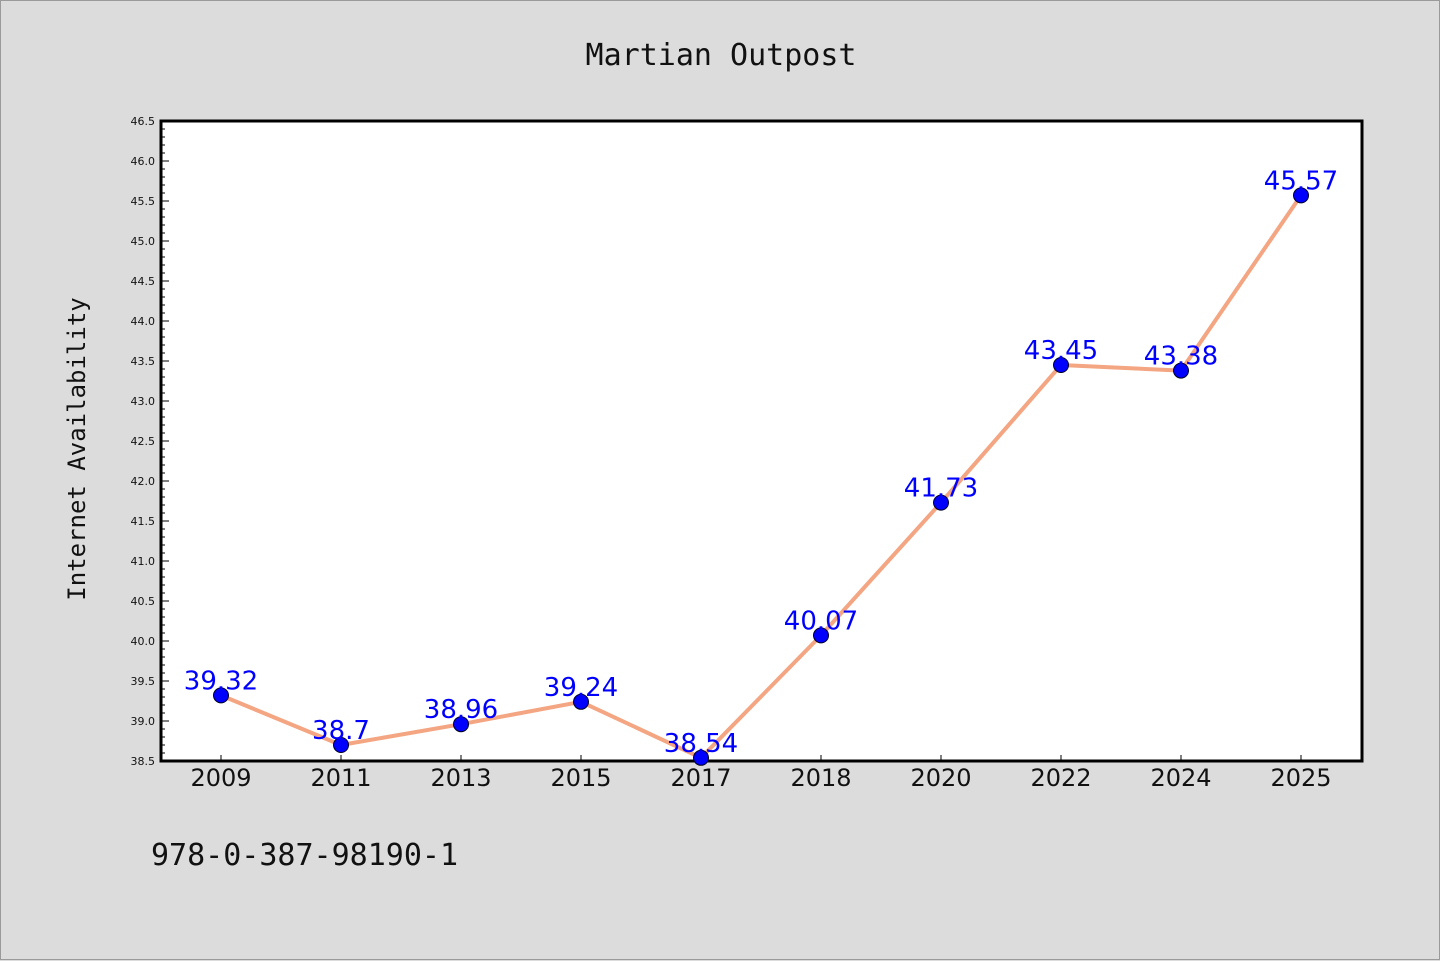 This screenshot has width=1440, height=961. Describe the element at coordinates (143, 201) in the screenshot. I see `y-tick-label: 45.5` at that location.